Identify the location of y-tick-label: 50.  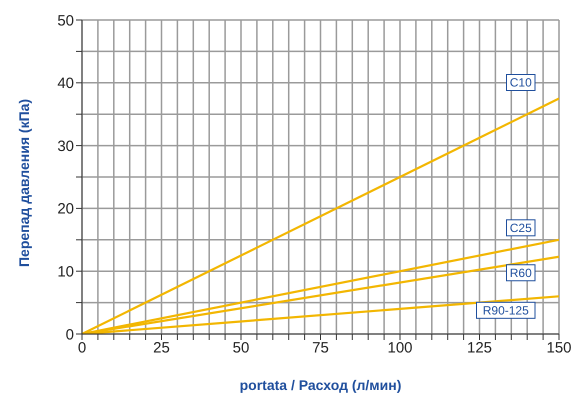
(65, 21).